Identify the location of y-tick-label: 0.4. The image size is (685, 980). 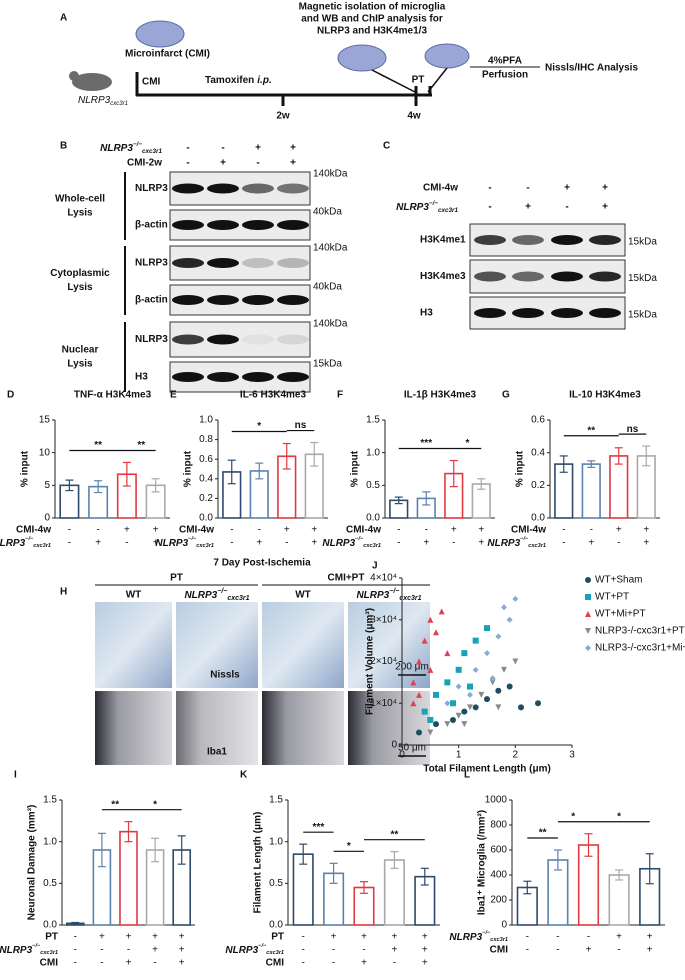
(206, 478).